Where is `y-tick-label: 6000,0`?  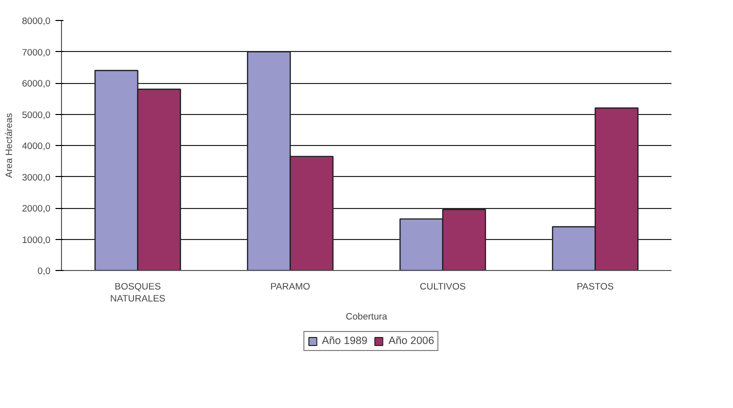 y-tick-label: 6000,0 is located at coordinates (36, 83).